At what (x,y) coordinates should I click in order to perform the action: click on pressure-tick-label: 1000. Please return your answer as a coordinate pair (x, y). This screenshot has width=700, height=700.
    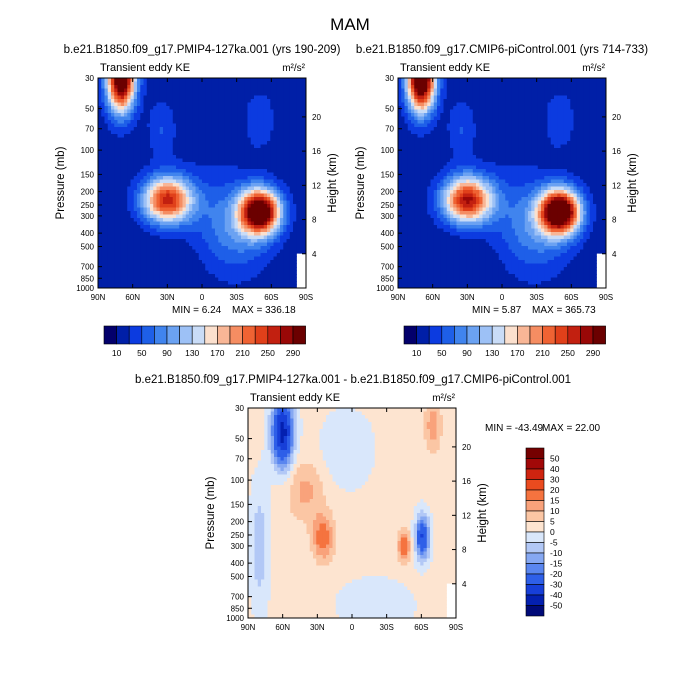
    Looking at the image, I should click on (85, 288).